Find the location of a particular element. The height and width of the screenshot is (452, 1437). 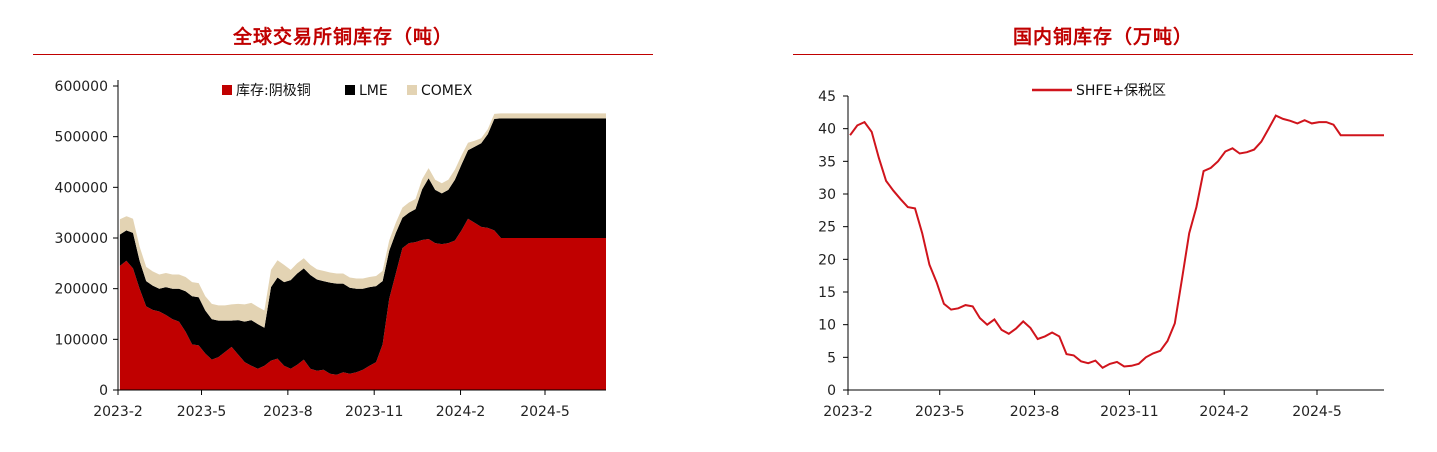

right-y-tick-label: 30 is located at coordinates (827, 195).